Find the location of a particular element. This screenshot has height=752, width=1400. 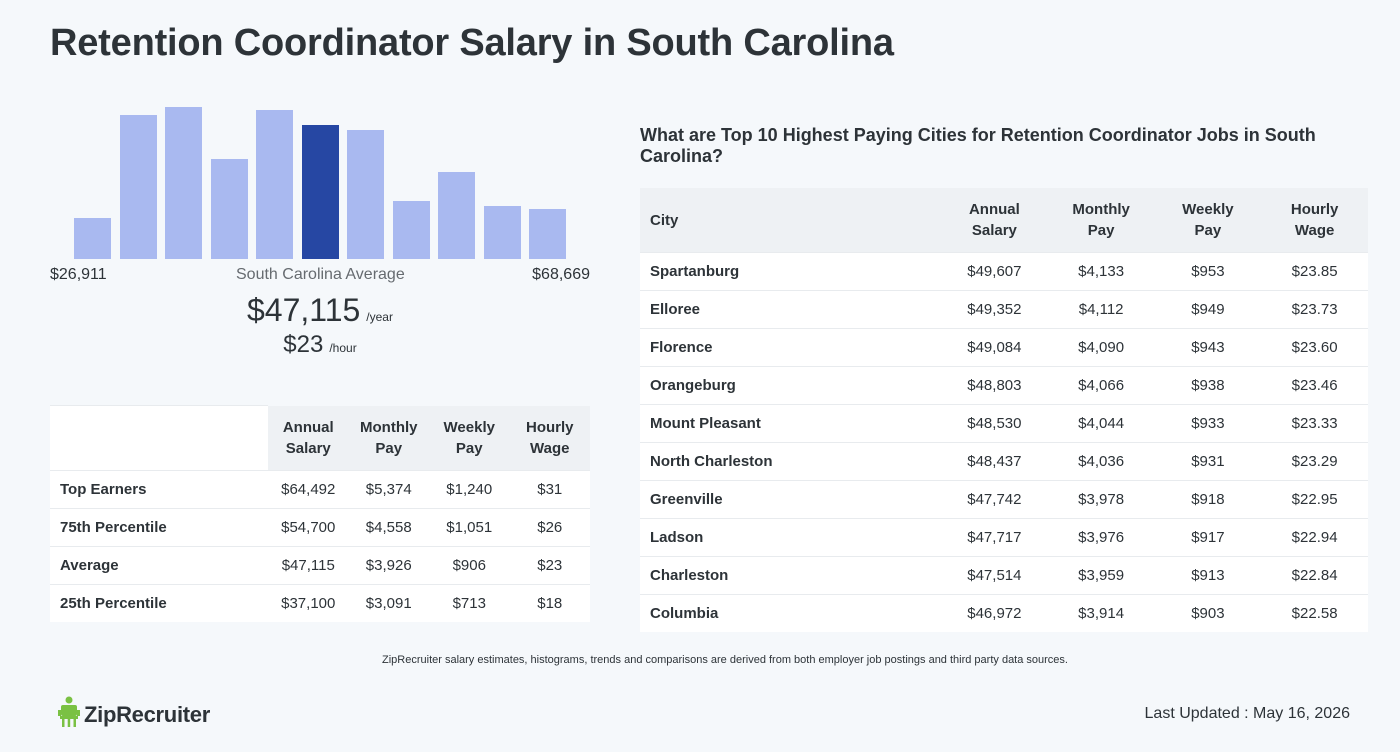

percentile-cell: $906 is located at coordinates (469, 565).